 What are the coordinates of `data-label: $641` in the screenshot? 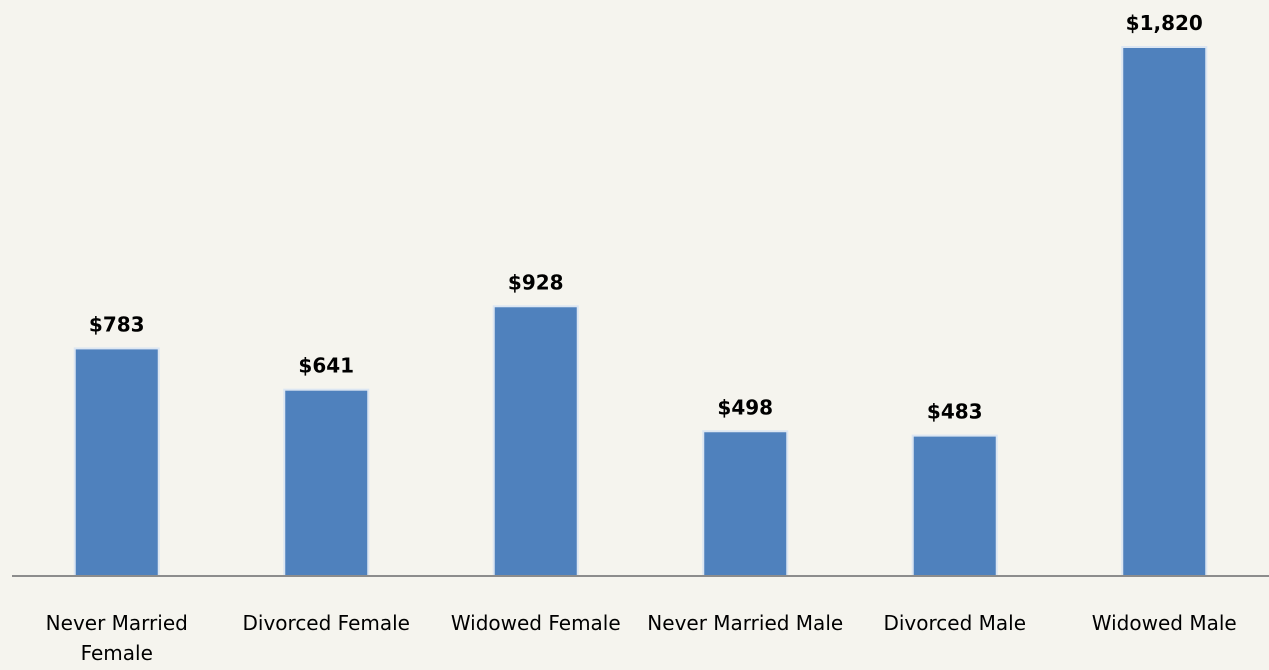 It's located at (326, 366).